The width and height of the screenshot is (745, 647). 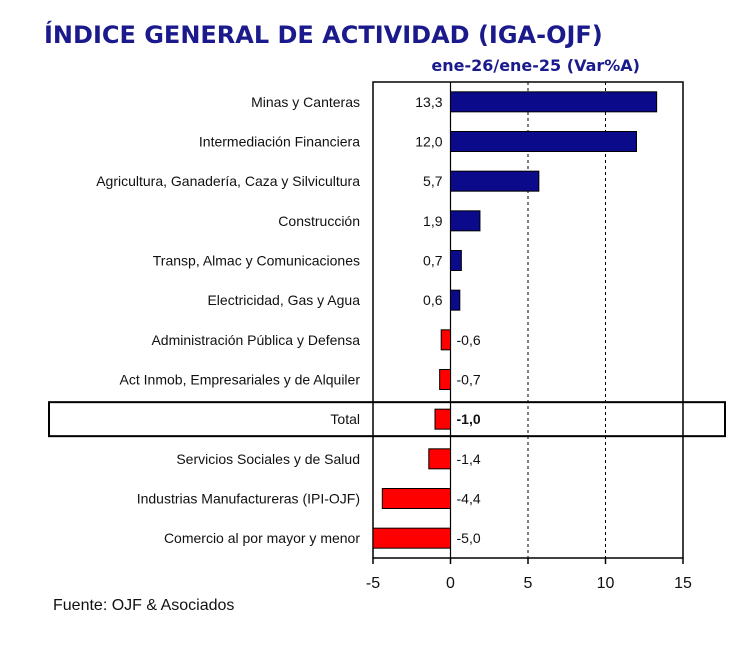 What do you see at coordinates (528, 583) in the screenshot?
I see `tick-label: 5` at bounding box center [528, 583].